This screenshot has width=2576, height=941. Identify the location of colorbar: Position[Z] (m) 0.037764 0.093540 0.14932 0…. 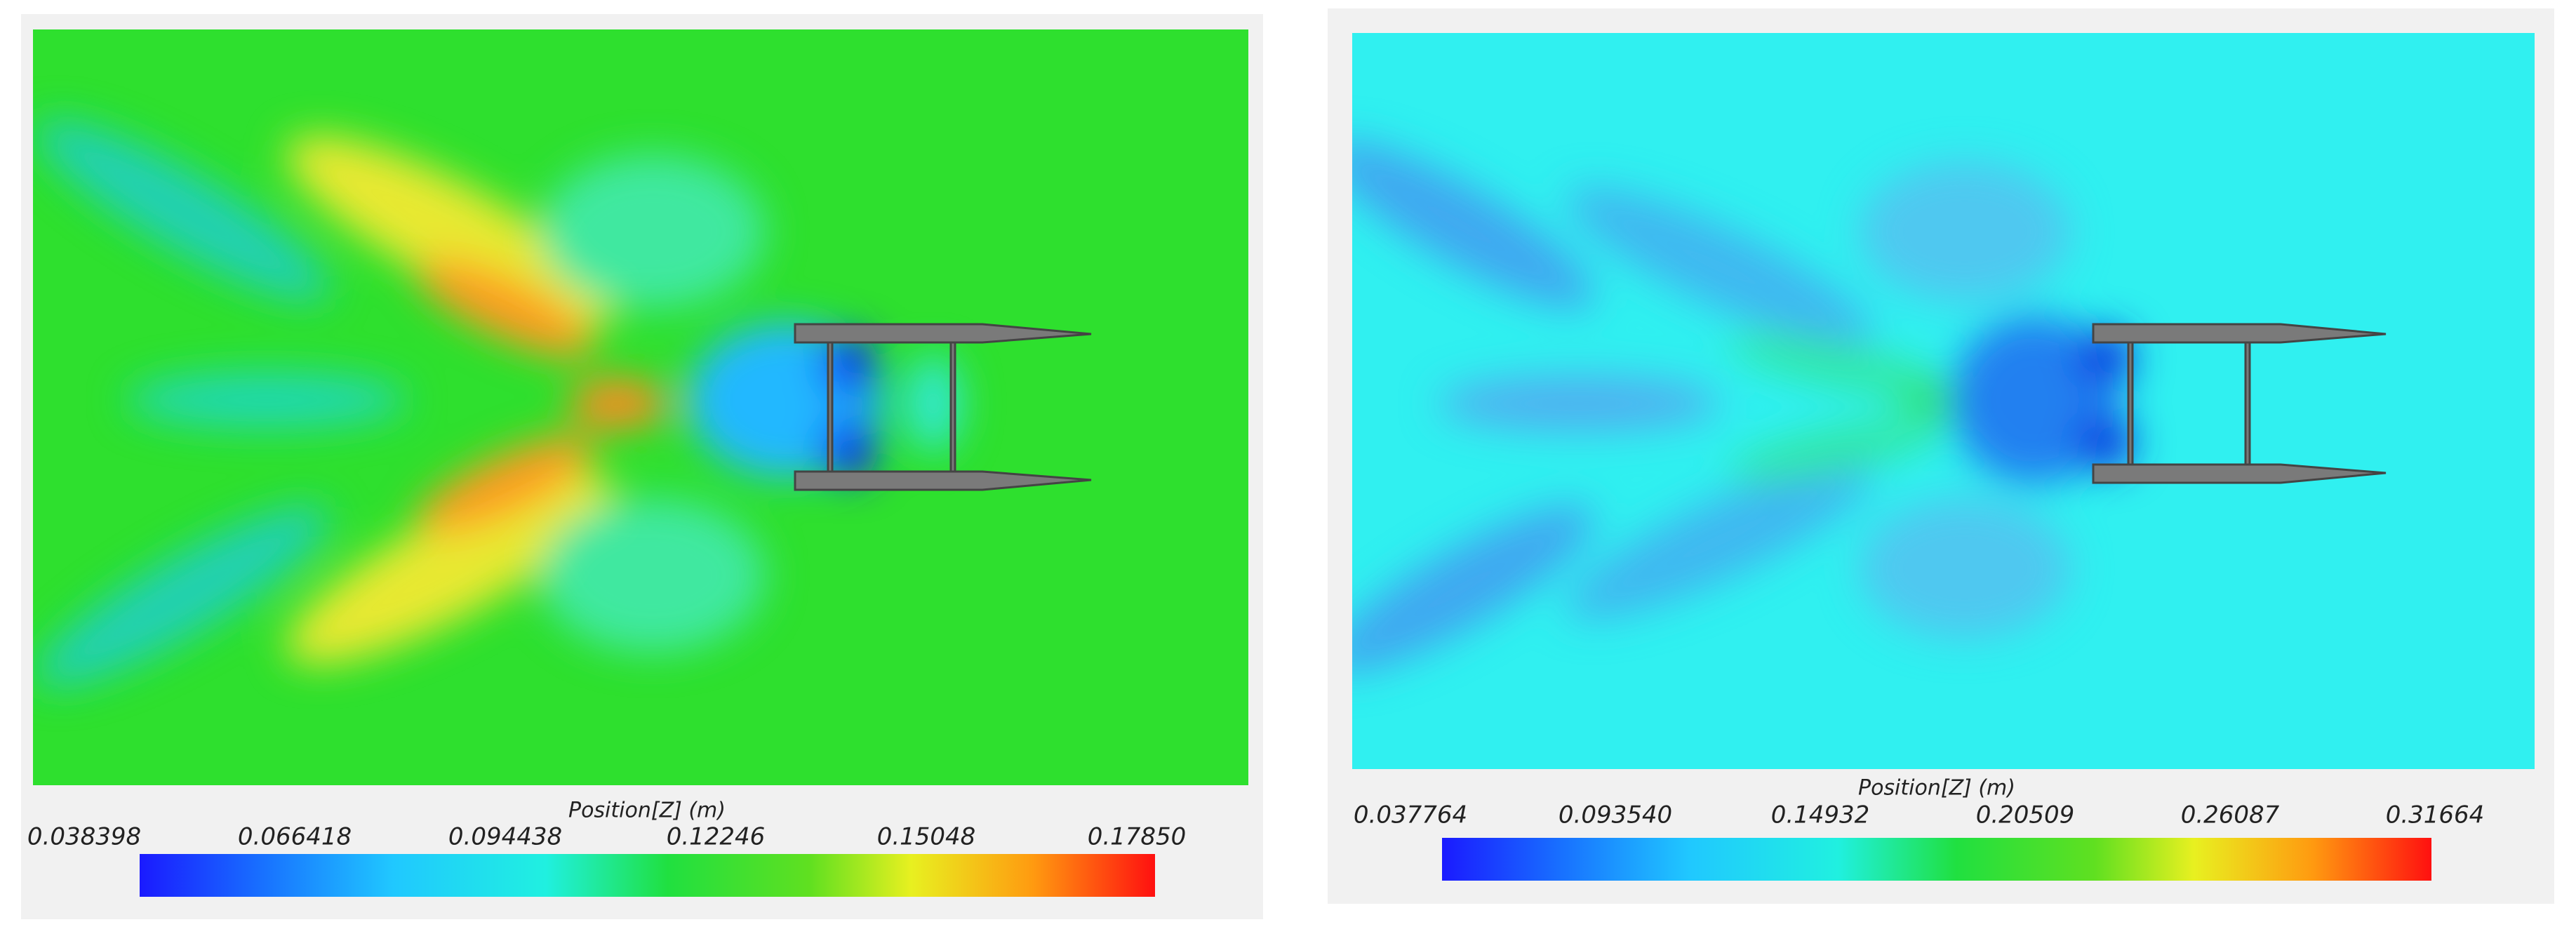
(1919, 828).